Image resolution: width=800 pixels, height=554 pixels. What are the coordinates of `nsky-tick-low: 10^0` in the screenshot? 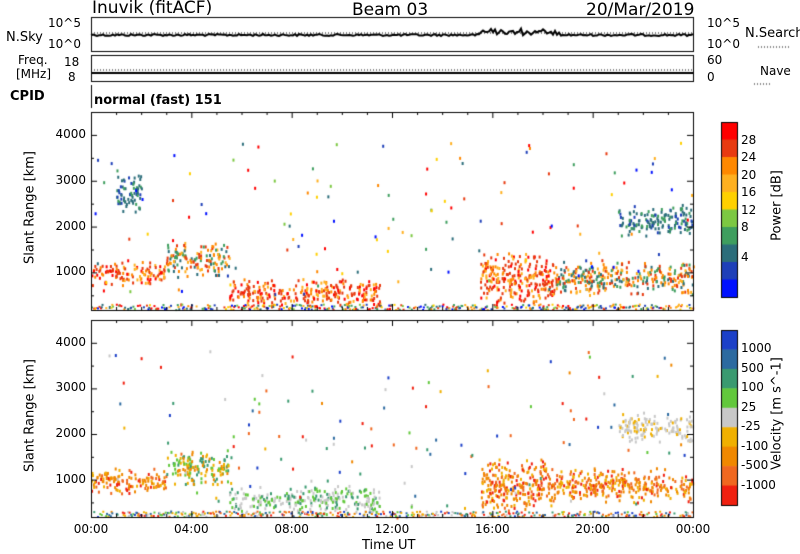 It's located at (64, 44).